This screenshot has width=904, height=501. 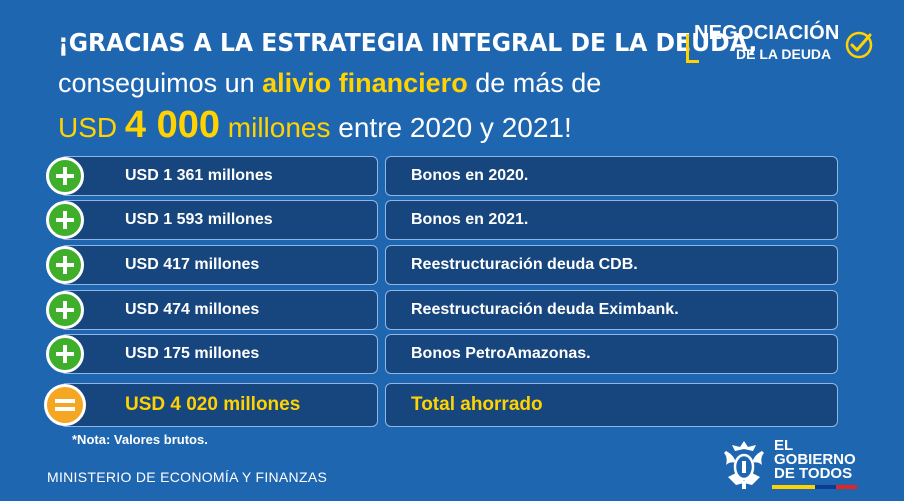 What do you see at coordinates (813, 473) in the screenshot?
I see `gov-logo-line-3: DE TODOS` at bounding box center [813, 473].